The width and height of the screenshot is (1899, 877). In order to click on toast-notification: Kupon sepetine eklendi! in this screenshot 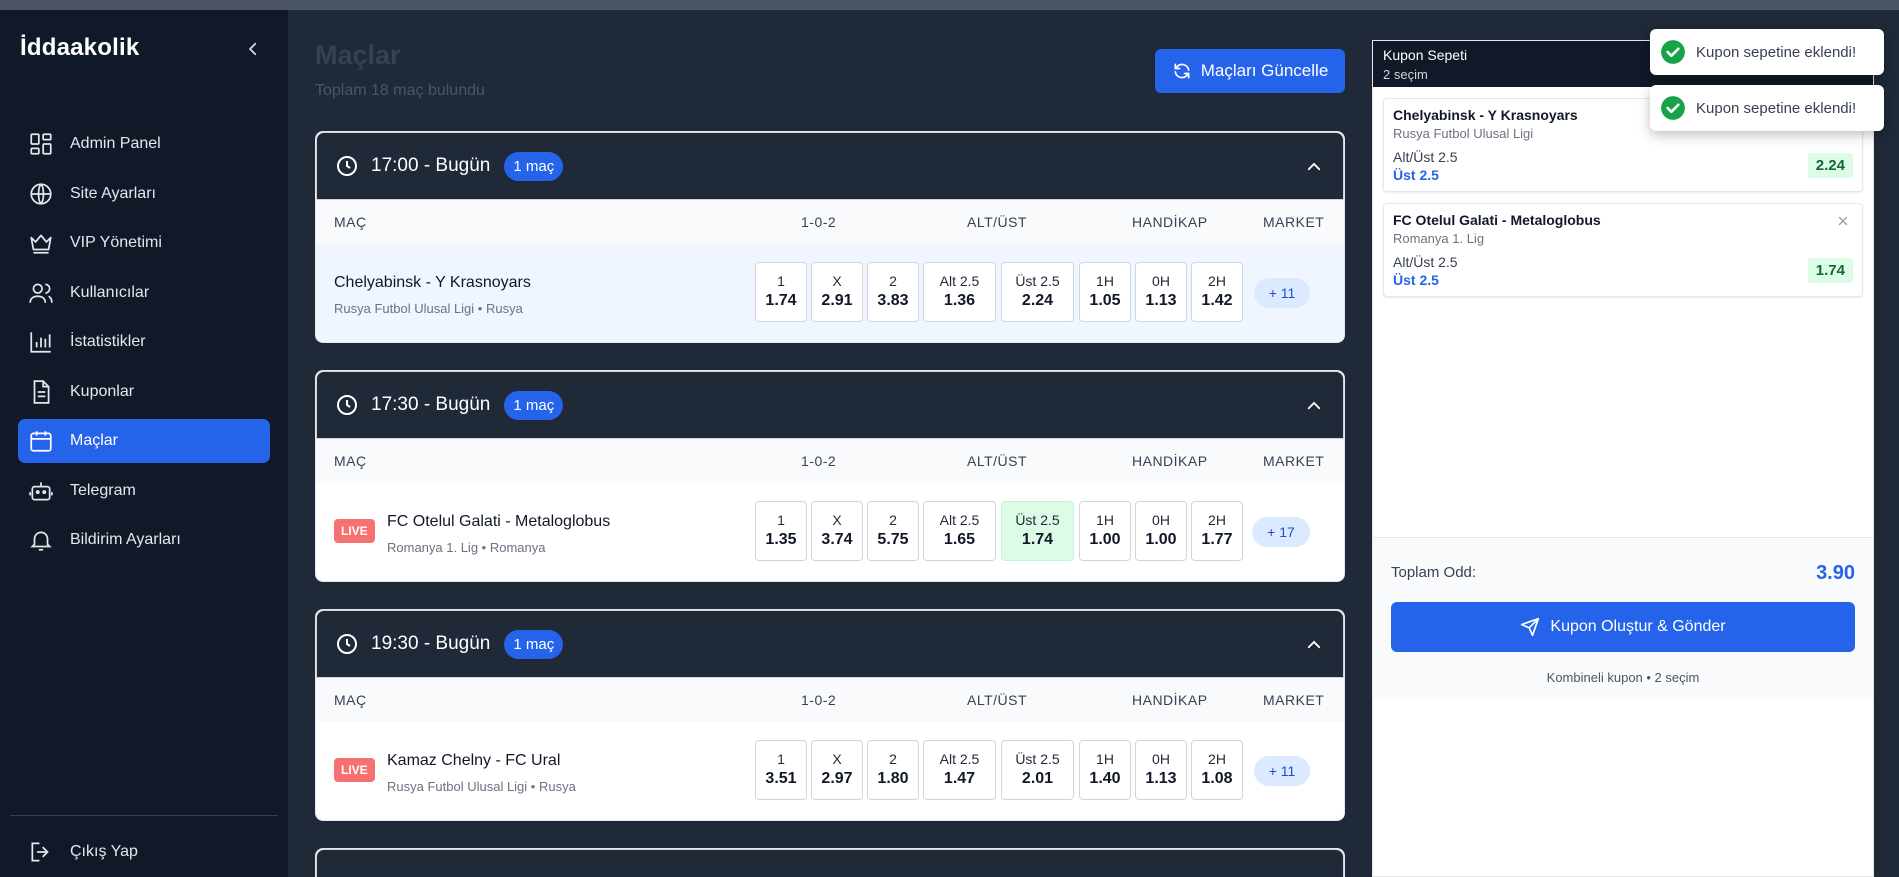, I will do `click(1767, 52)`.